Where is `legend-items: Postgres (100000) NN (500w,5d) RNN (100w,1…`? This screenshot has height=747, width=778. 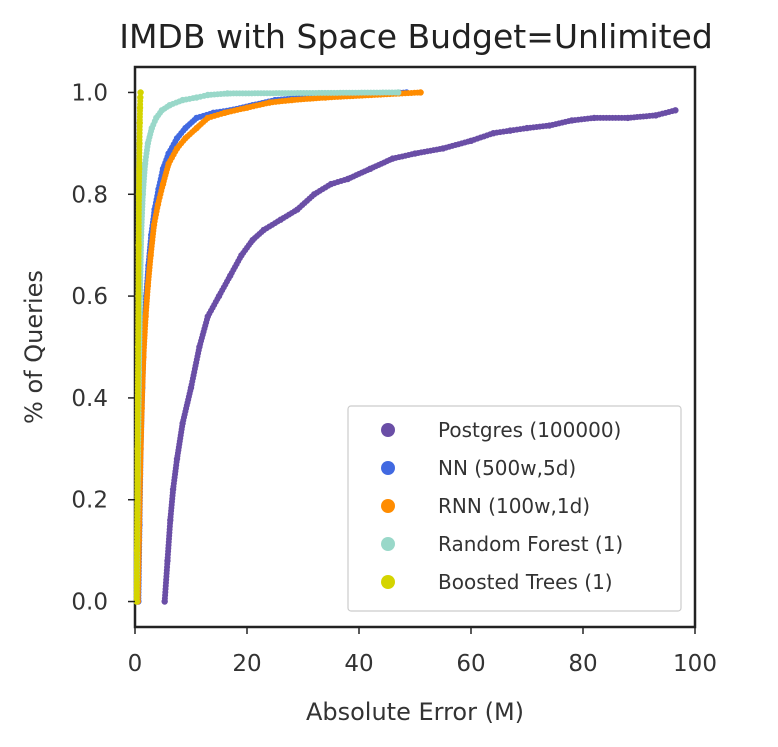
legend-items: Postgres (100000) NN (500w,5d) RNN (100w,1… is located at coordinates (502, 506).